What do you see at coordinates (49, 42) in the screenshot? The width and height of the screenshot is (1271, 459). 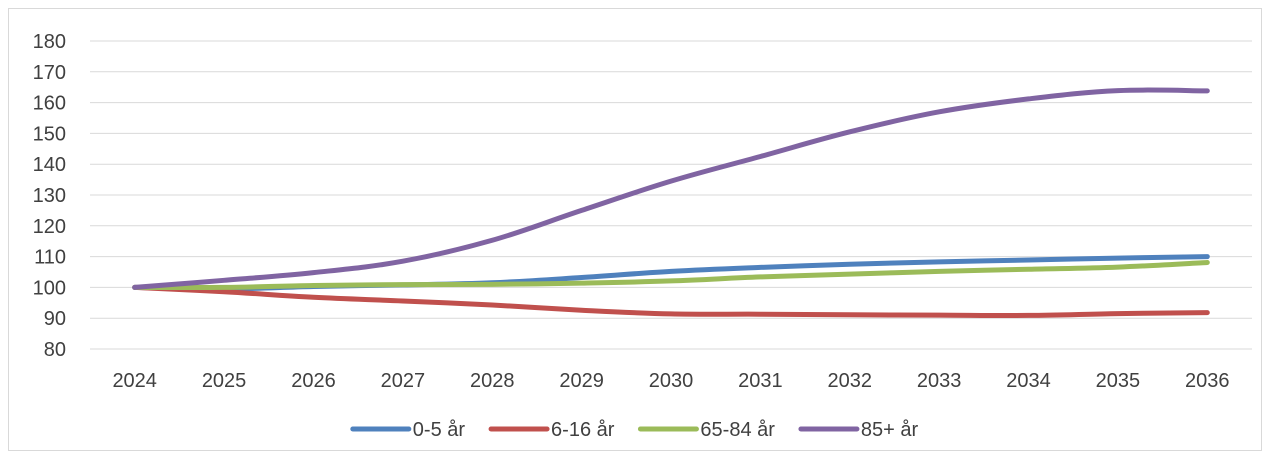 I see `y-tick-label: 180` at bounding box center [49, 42].